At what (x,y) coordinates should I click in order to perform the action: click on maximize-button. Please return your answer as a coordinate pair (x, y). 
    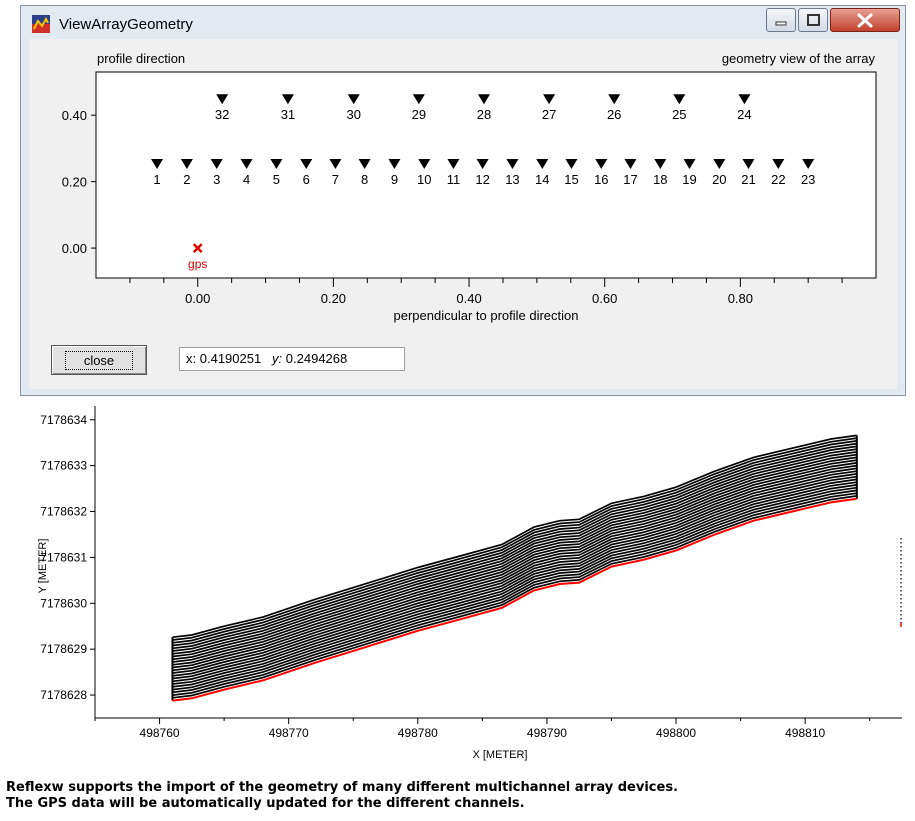
    Looking at the image, I should click on (813, 20).